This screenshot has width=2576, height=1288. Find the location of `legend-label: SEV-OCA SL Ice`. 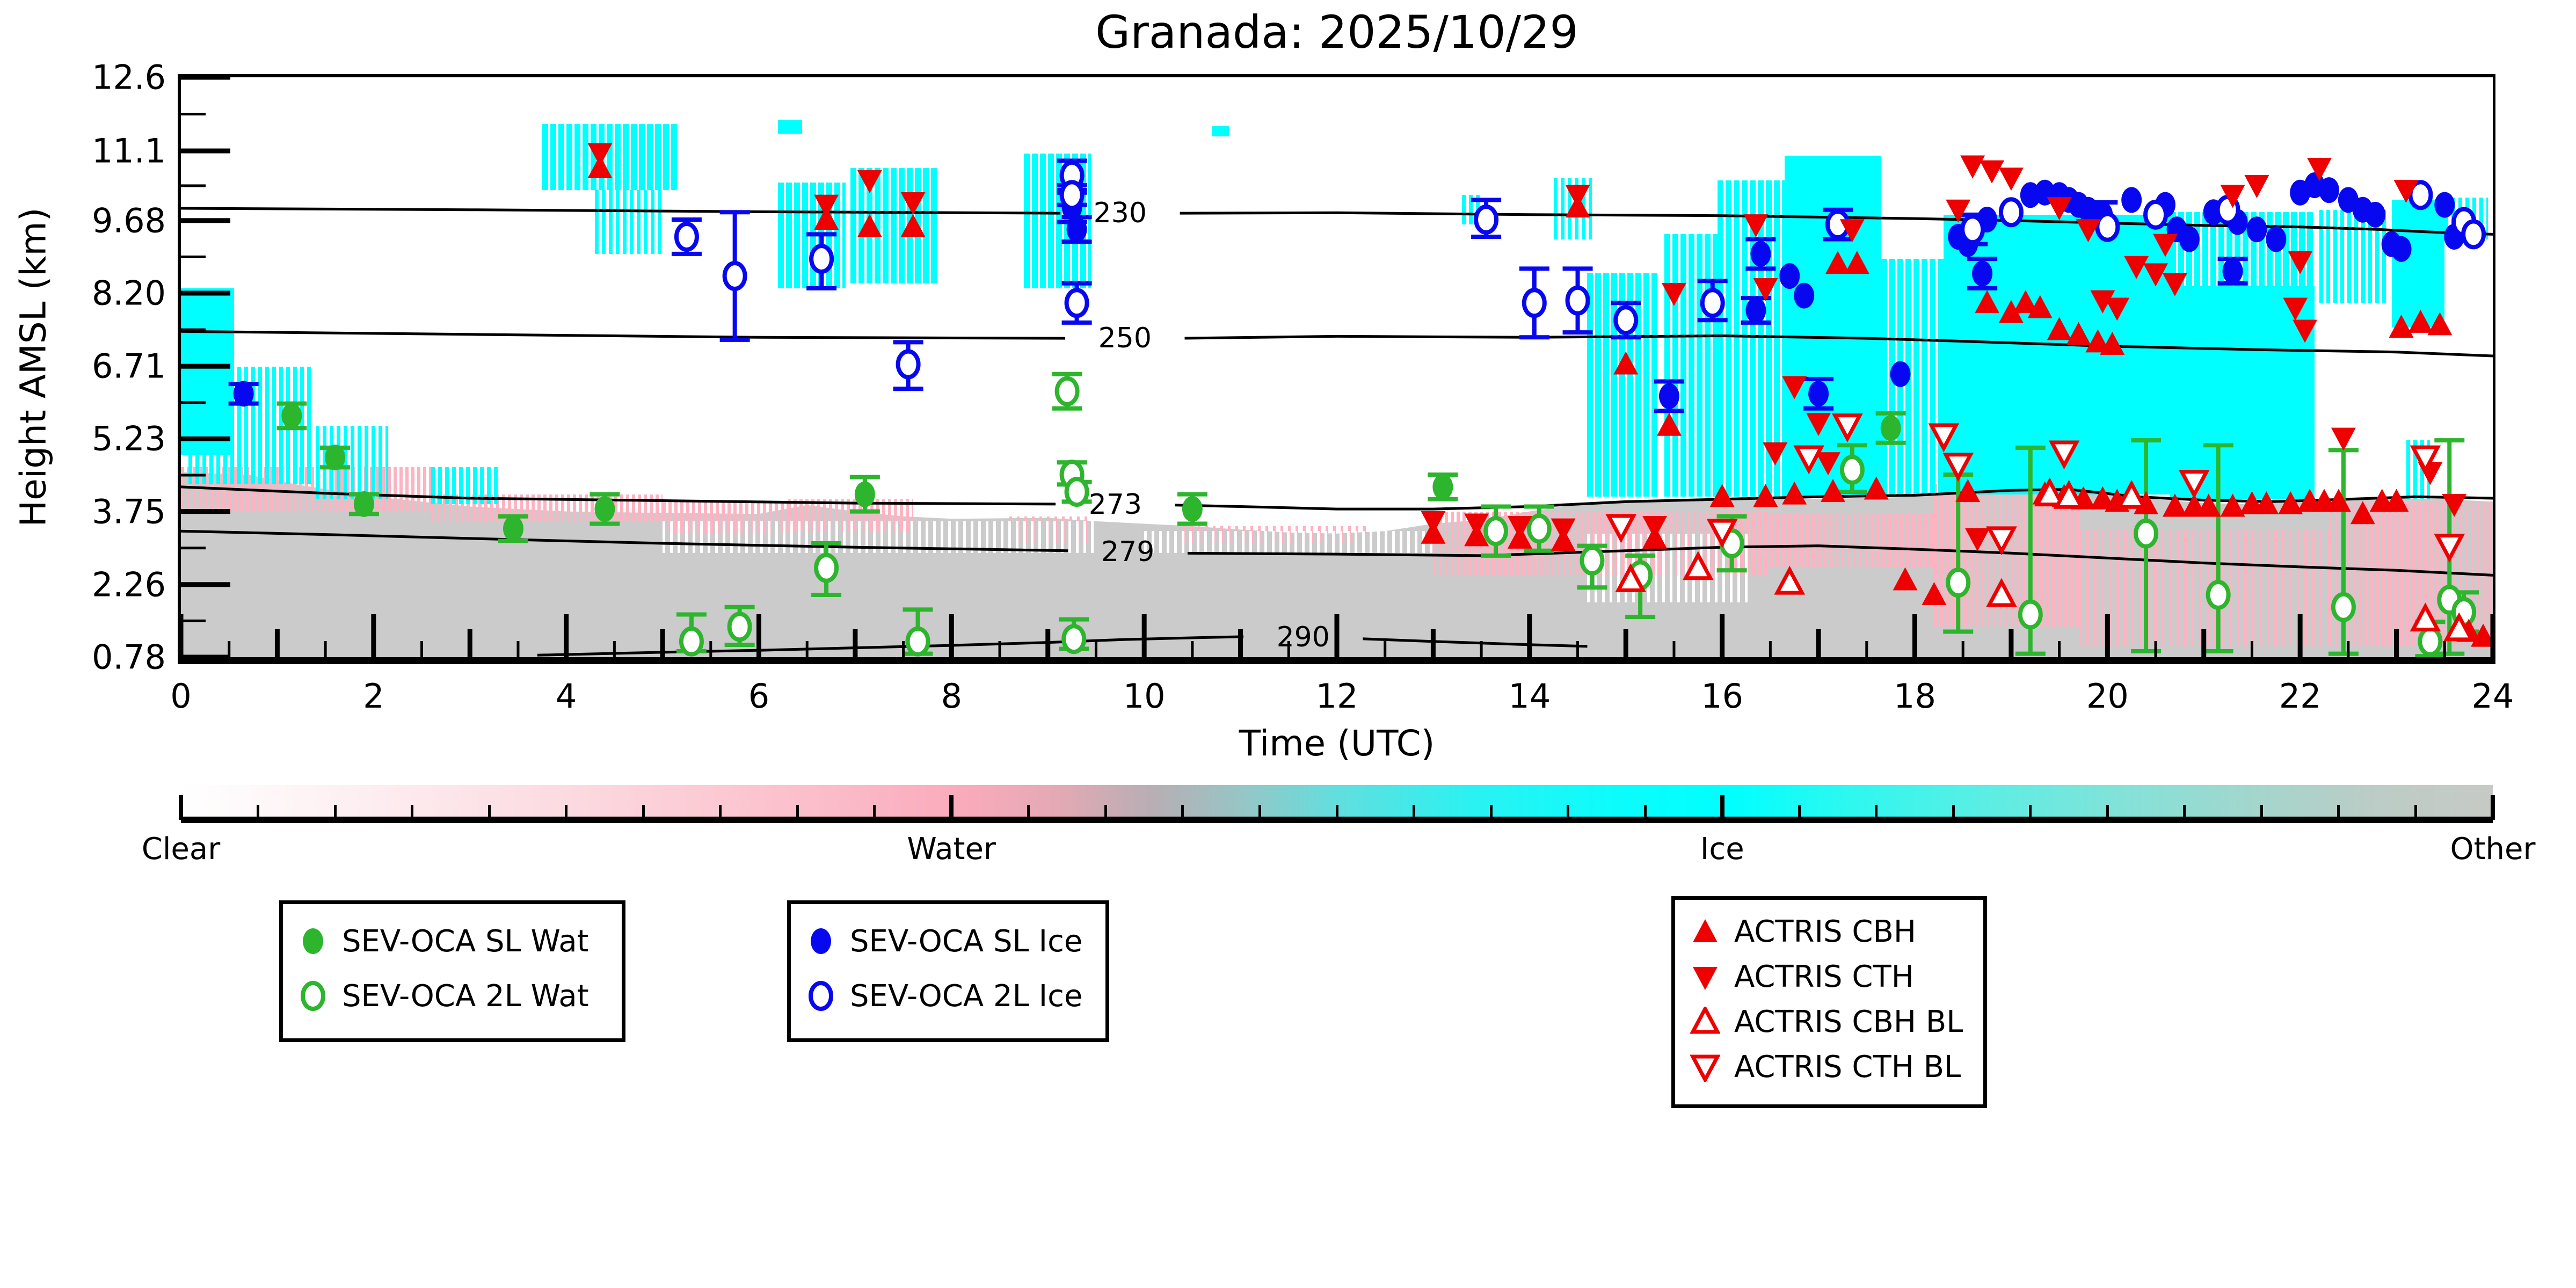

legend-label: SEV-OCA SL Ice is located at coordinates (966, 941).